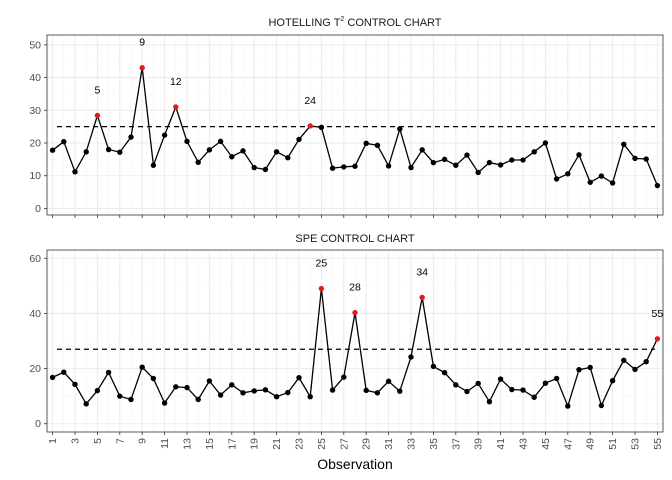  What do you see at coordinates (35, 111) in the screenshot?
I see `hotelling-y-tick-label: 30` at bounding box center [35, 111].